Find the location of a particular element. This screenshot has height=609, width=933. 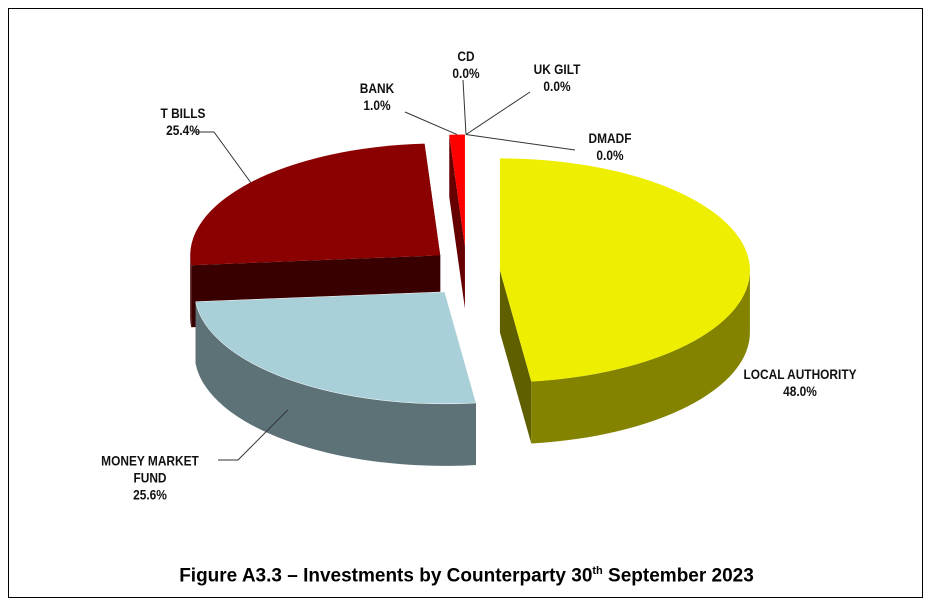

value-label: 25.4% is located at coordinates (183, 130).